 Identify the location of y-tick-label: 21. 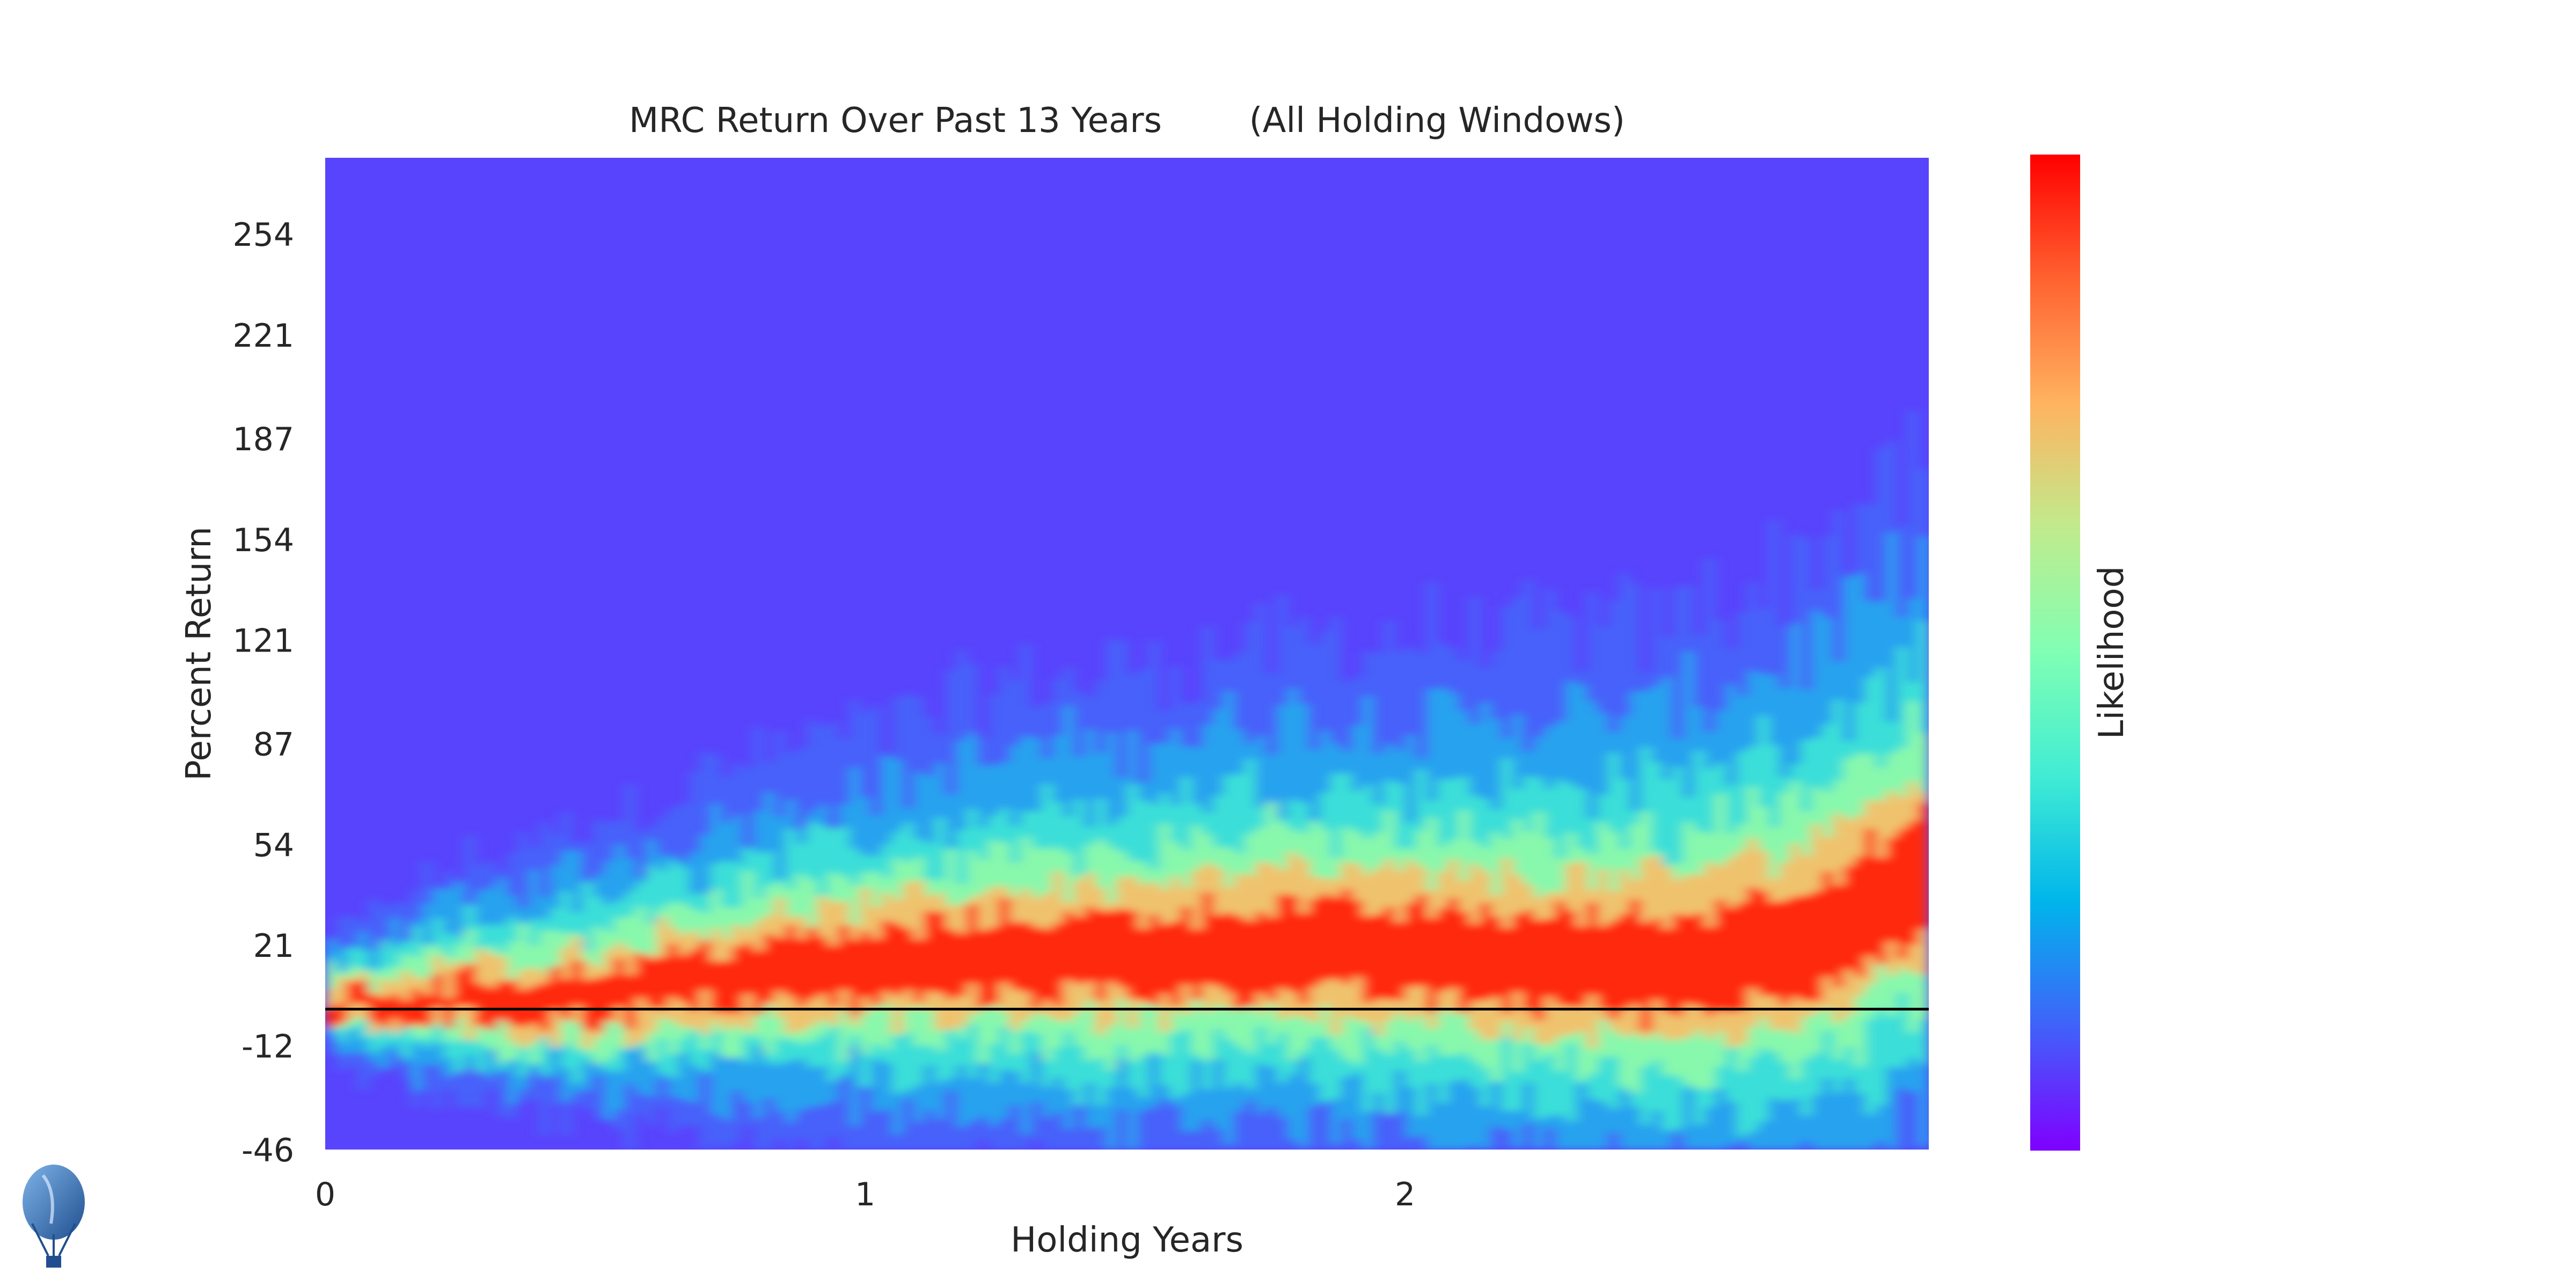
(273, 946).